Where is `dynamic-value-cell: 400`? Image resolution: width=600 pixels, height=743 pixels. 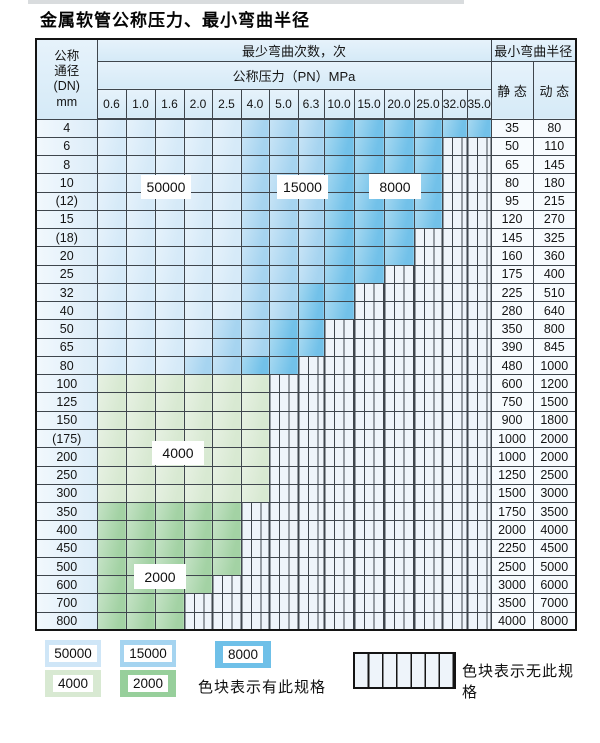 dynamic-value-cell: 400 is located at coordinates (554, 274).